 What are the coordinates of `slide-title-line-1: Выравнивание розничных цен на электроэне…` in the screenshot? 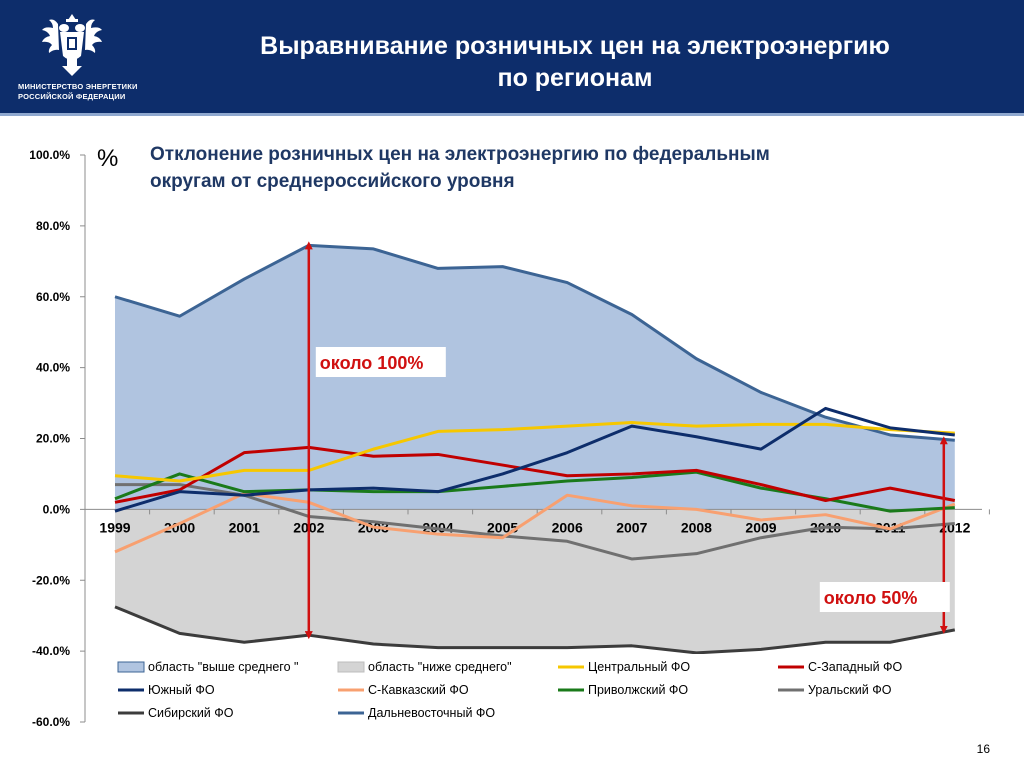 It's located at (575, 46).